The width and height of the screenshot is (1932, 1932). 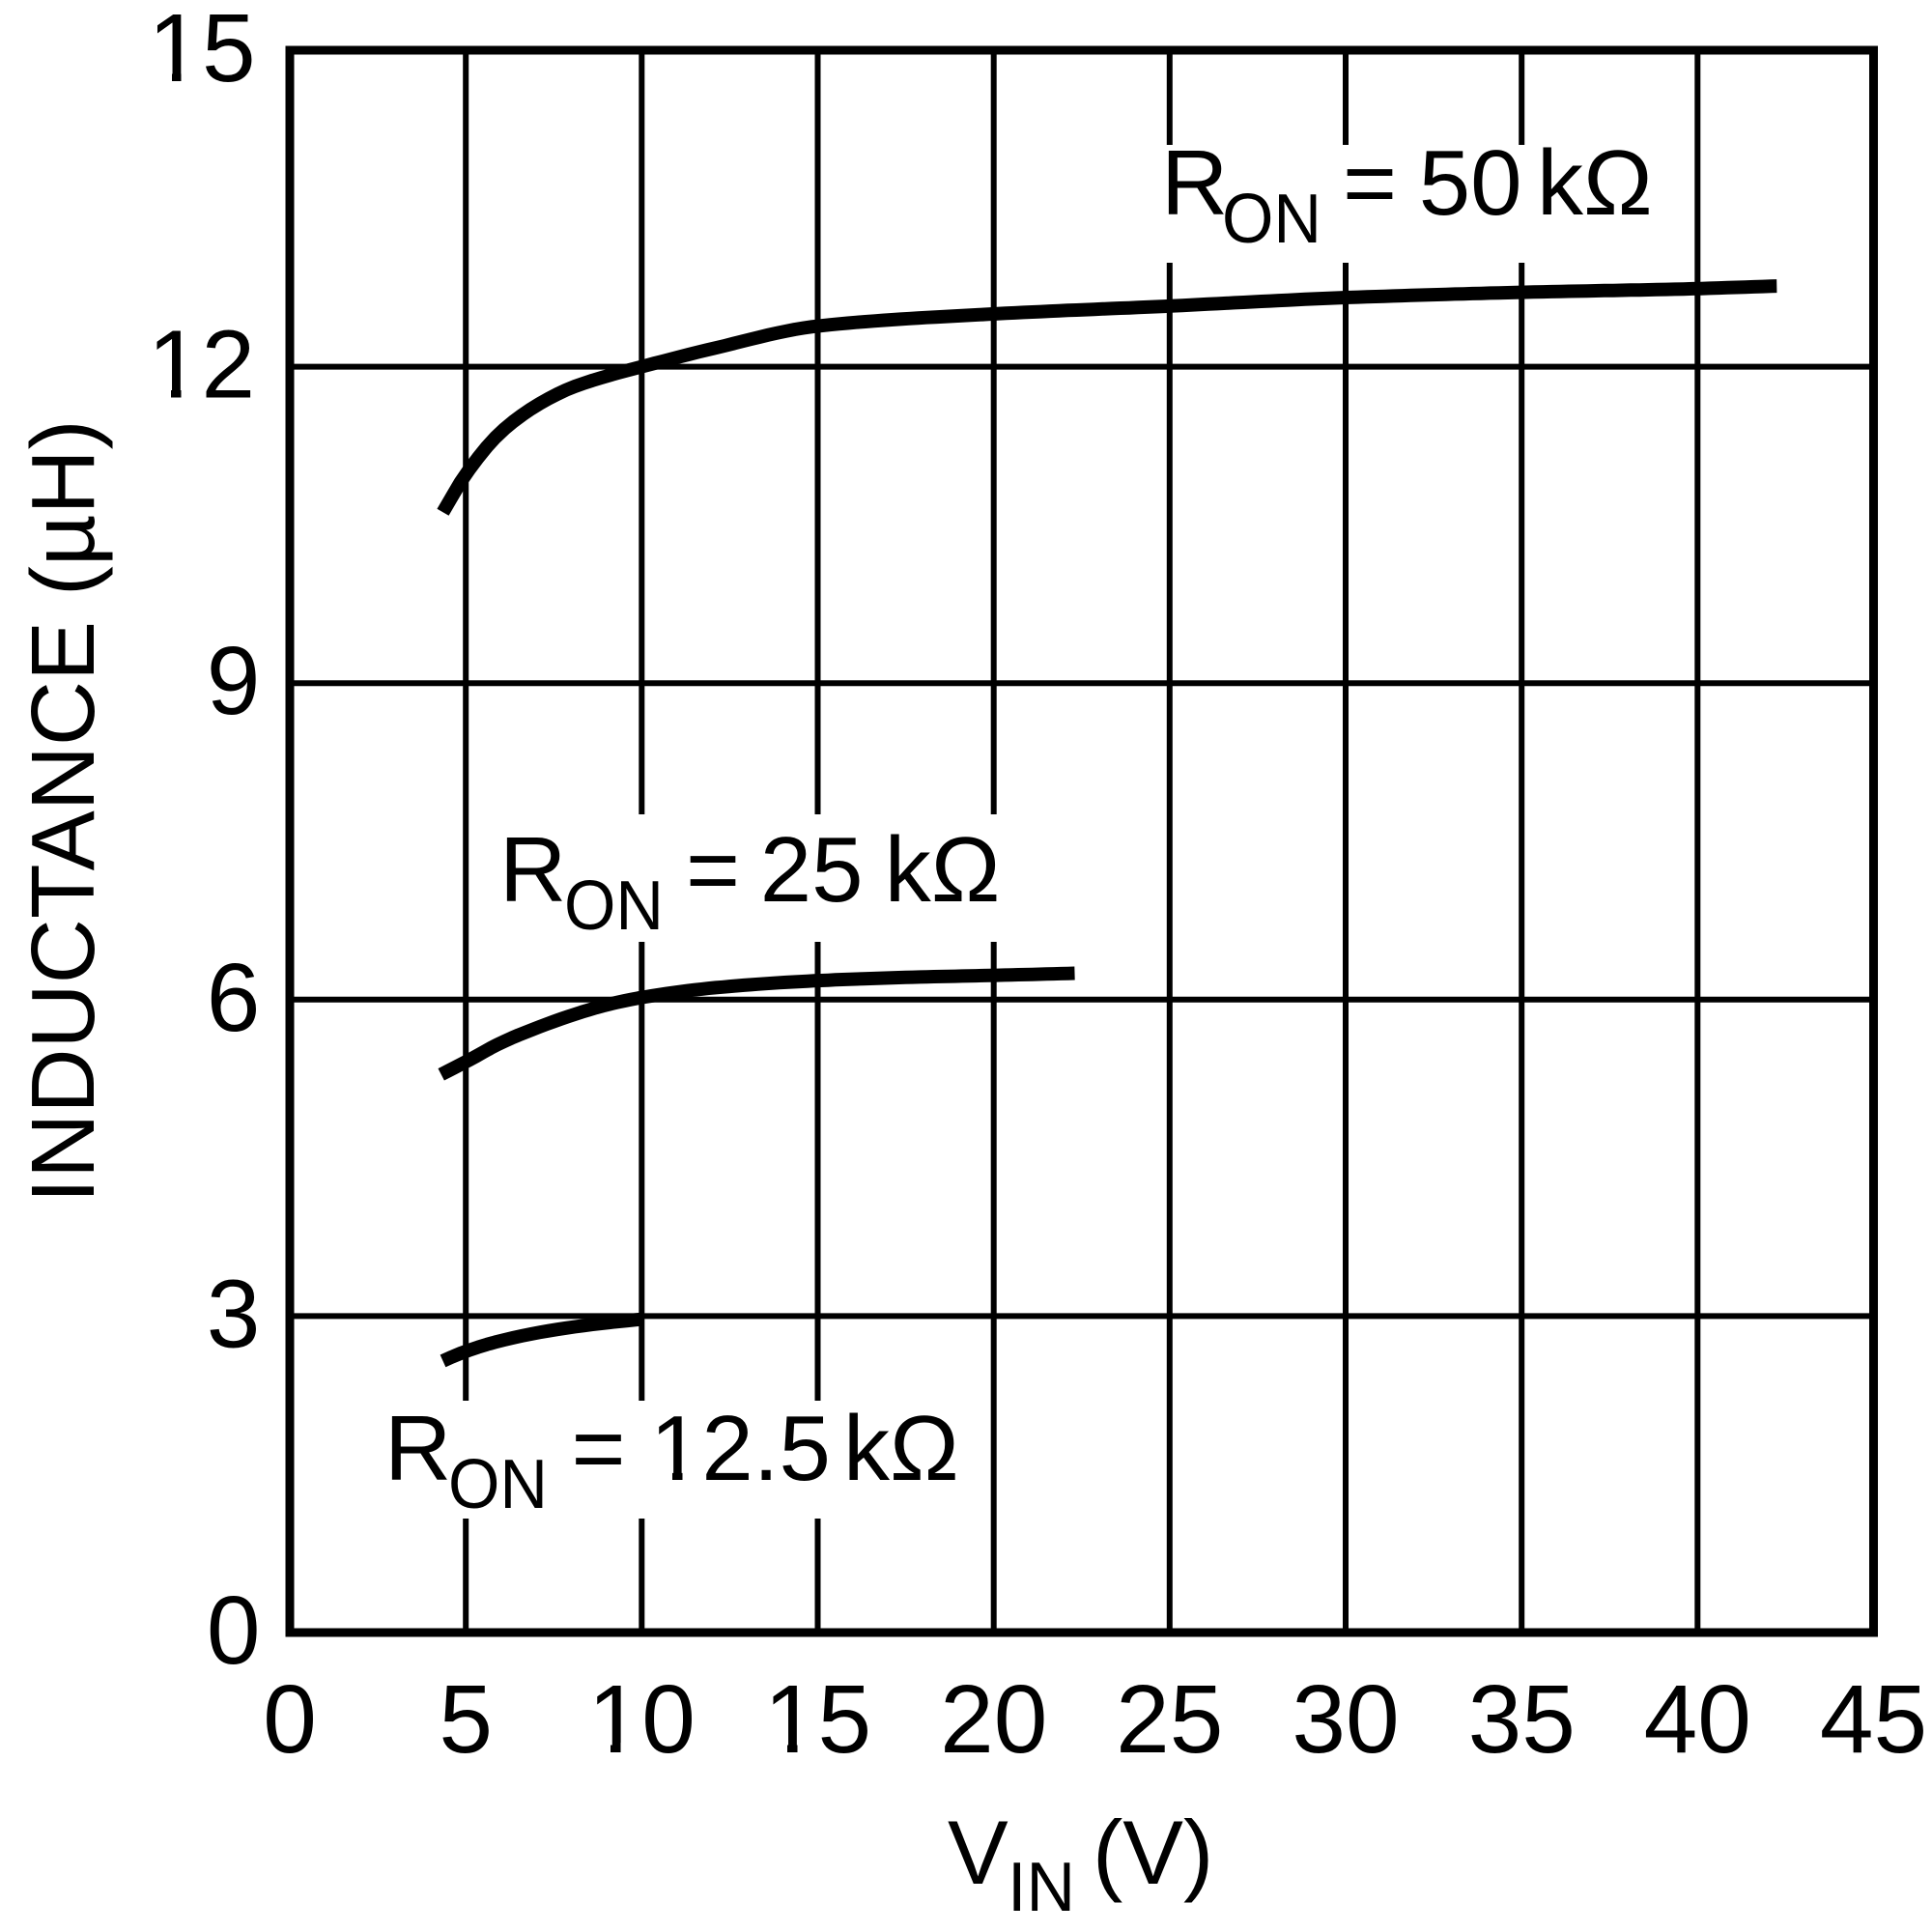 I want to click on svg-text: 9, so click(x=234, y=681).